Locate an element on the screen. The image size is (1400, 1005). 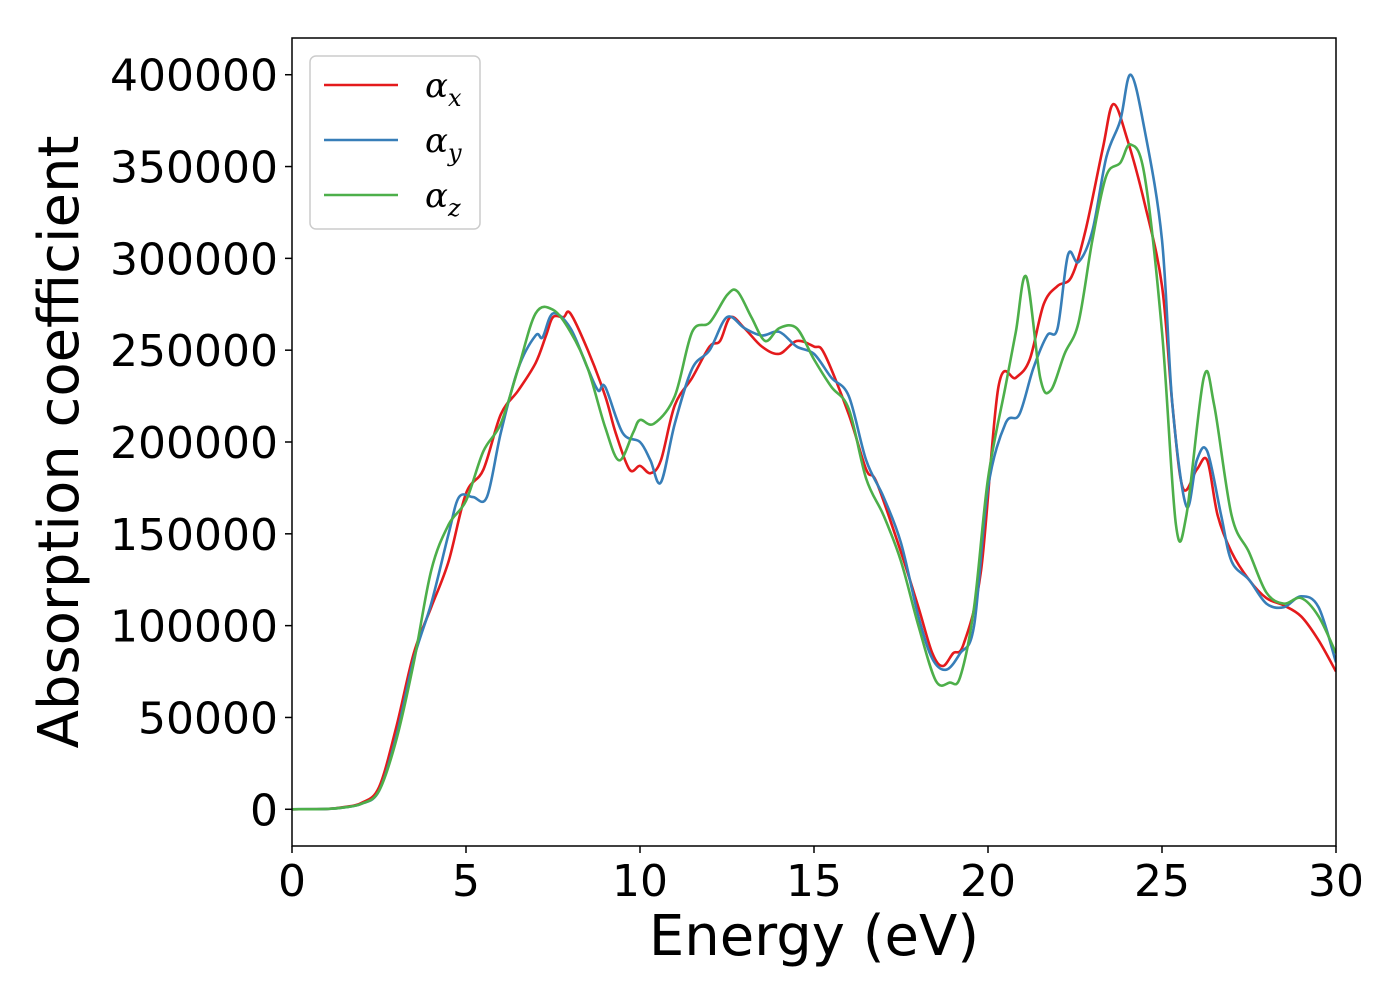
legend: αx αy αz is located at coordinates (395, 142).